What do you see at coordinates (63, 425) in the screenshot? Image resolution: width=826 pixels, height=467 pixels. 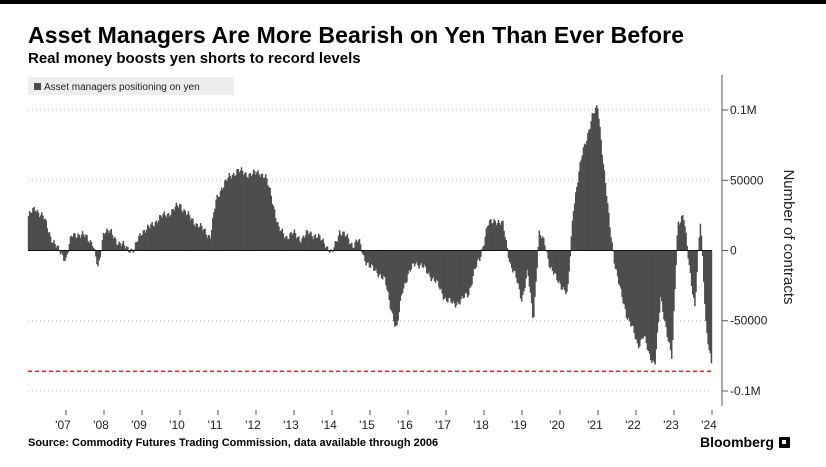 I see `x-tick-label: '07` at bounding box center [63, 425].